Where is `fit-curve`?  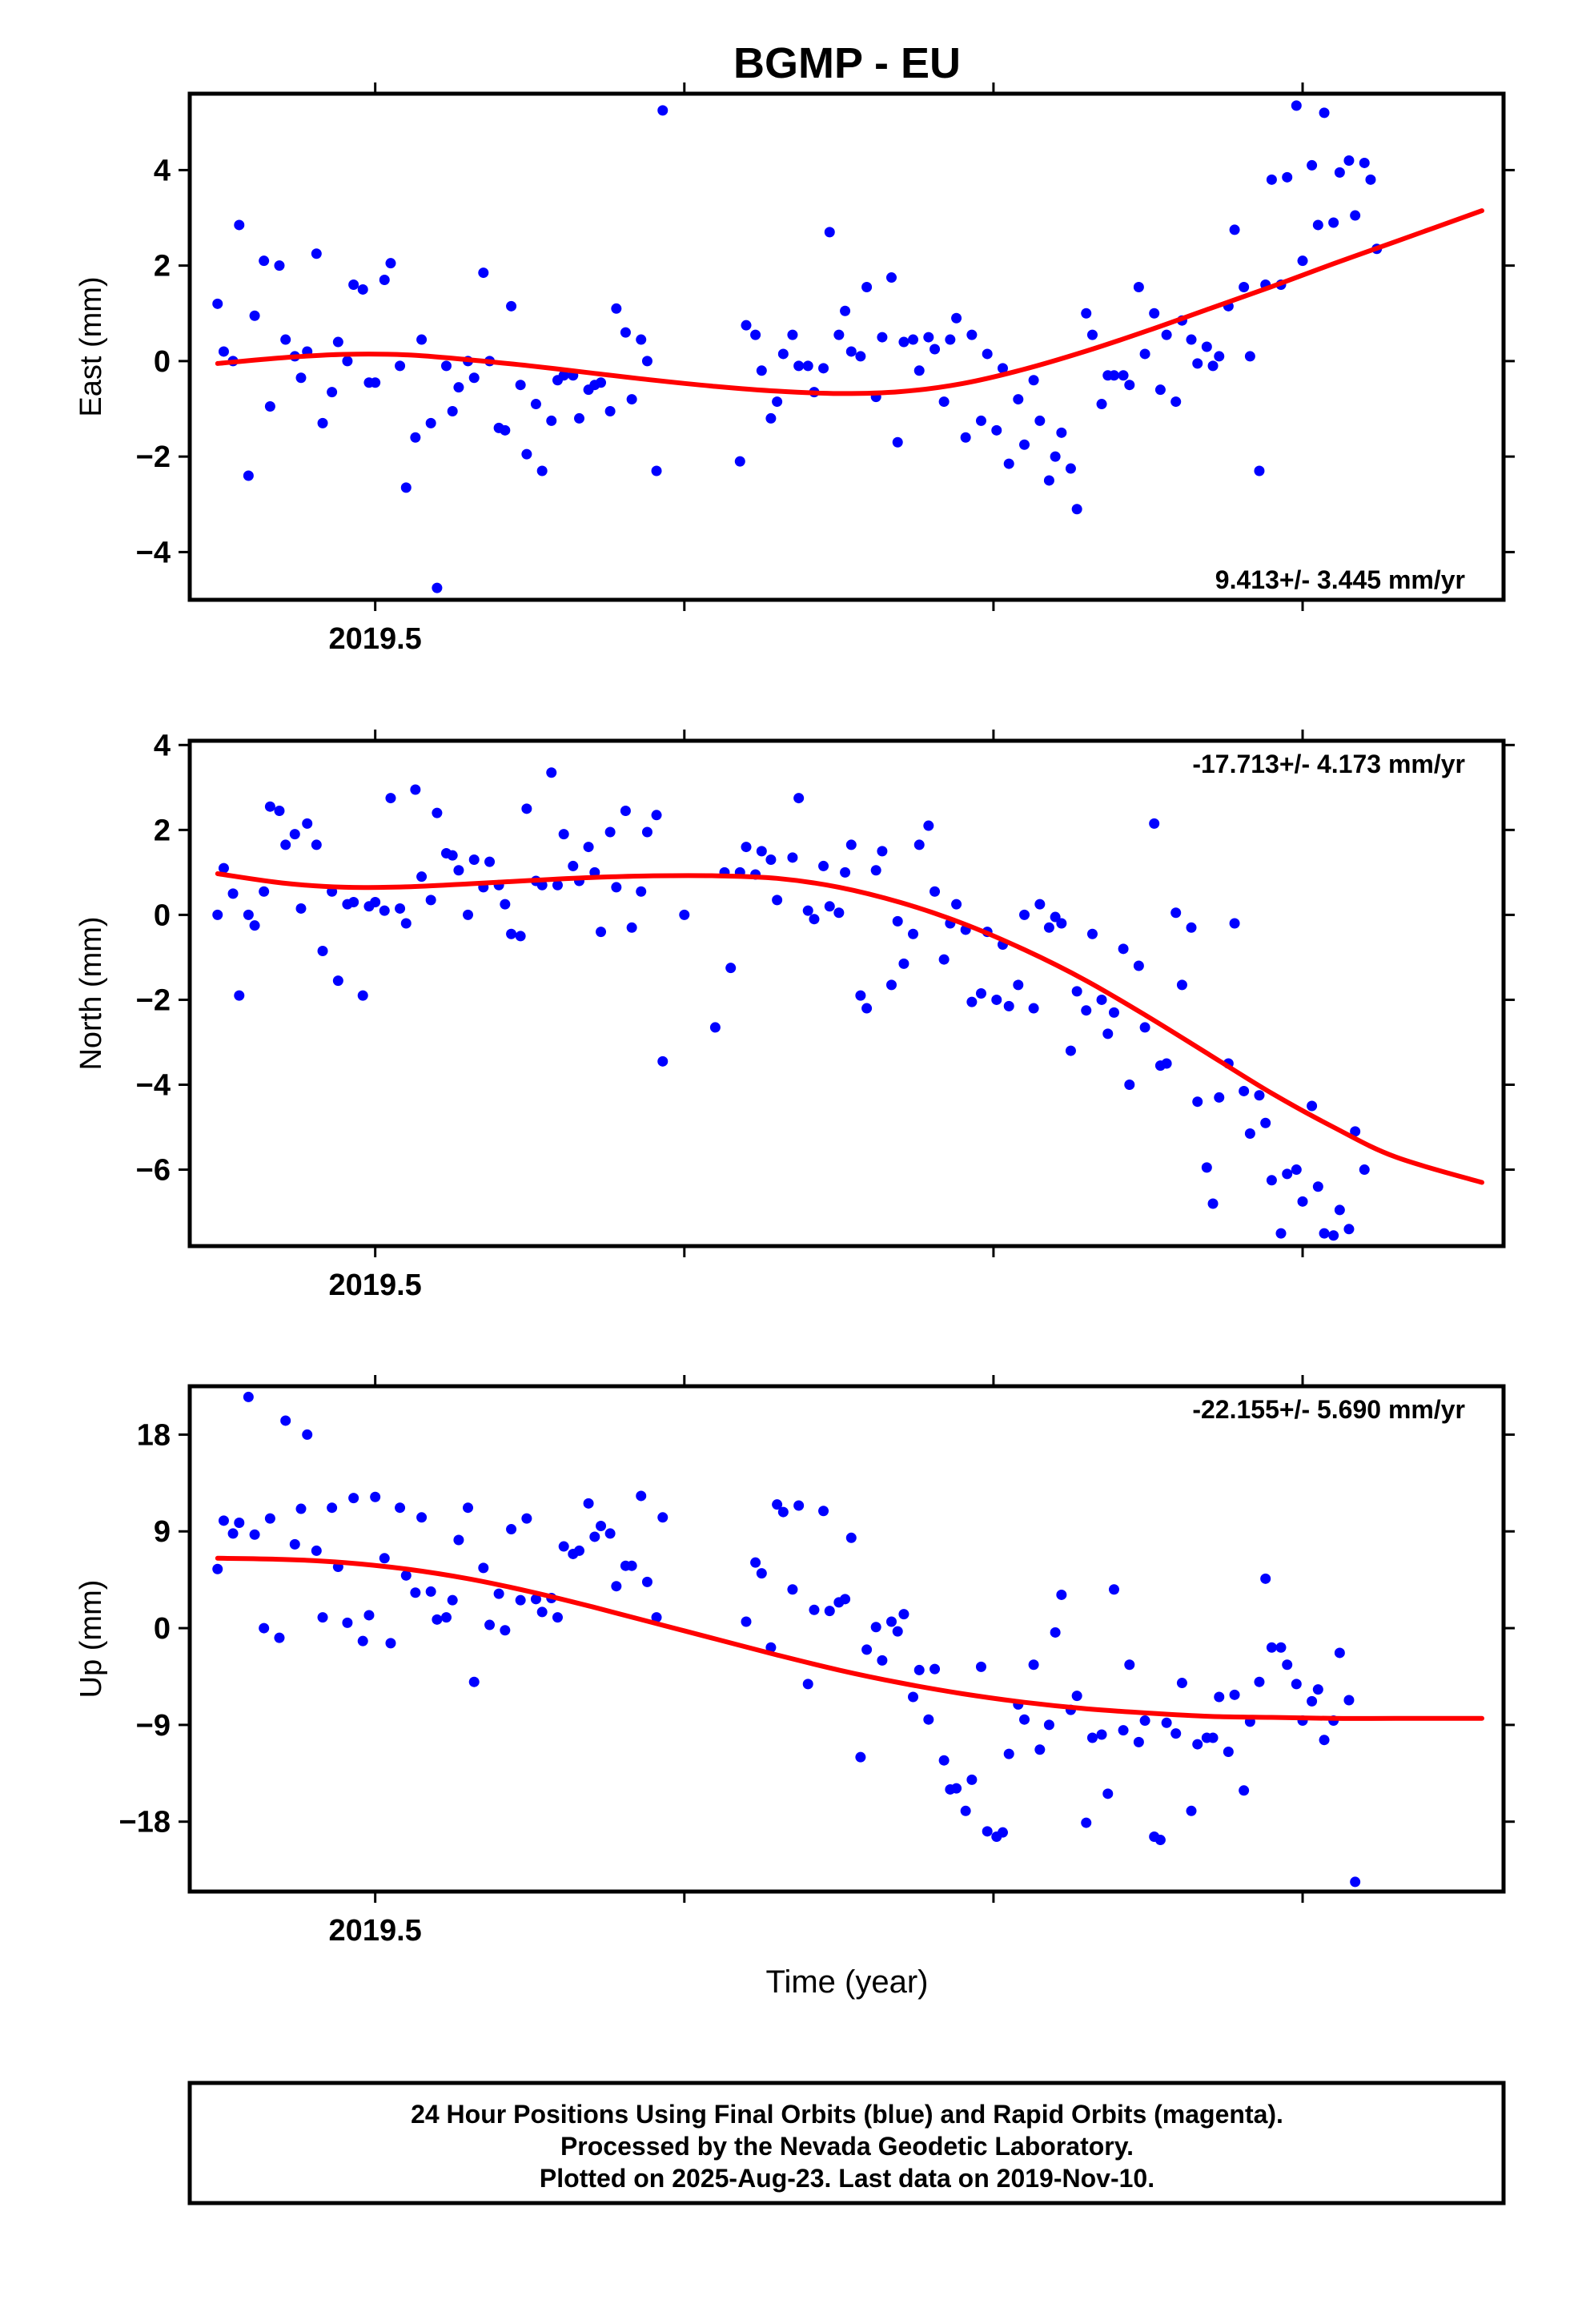 fit-curve is located at coordinates (849, 302).